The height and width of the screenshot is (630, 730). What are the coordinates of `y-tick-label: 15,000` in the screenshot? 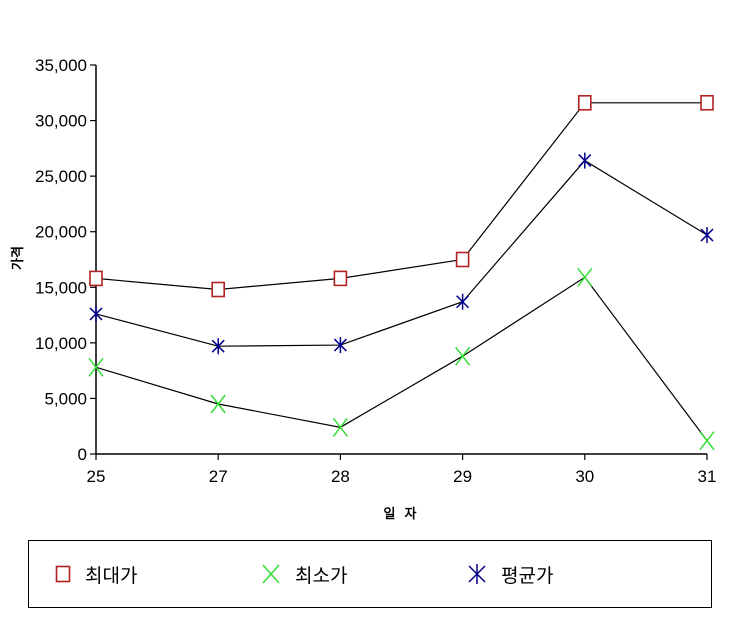 It's located at (61, 287).